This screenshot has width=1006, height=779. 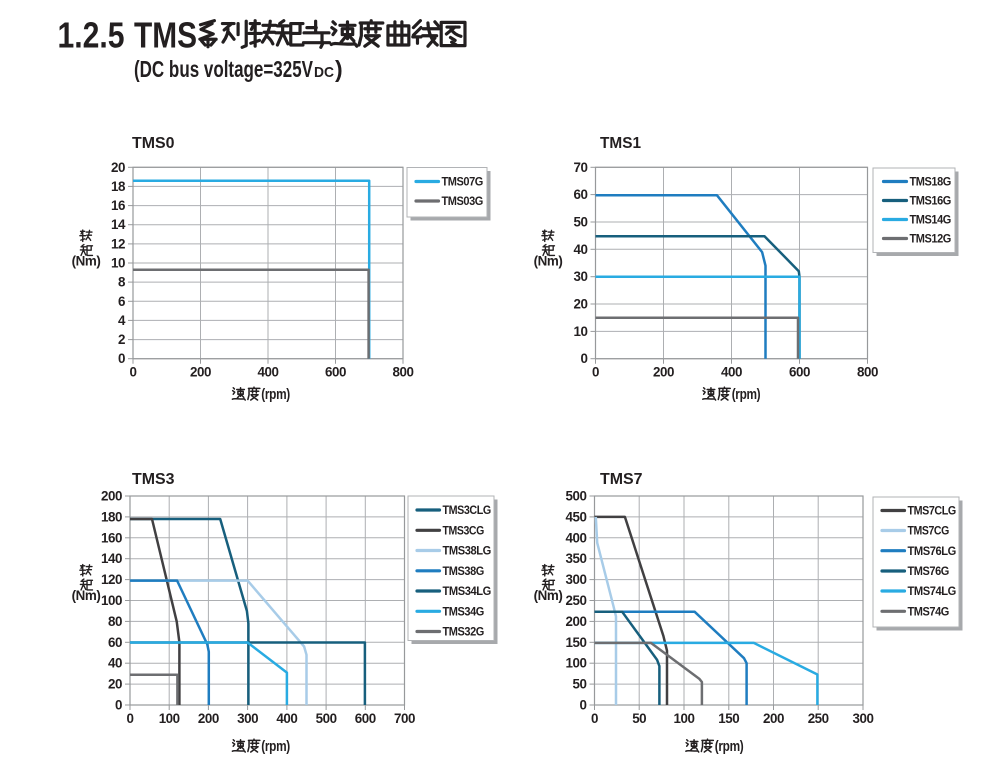 What do you see at coordinates (111, 537) in the screenshot?
I see `svg-text: 160` at bounding box center [111, 537].